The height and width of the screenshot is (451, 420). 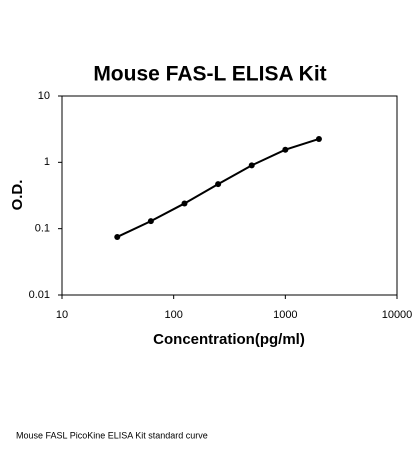 I want to click on fit-curve, so click(x=218, y=188).